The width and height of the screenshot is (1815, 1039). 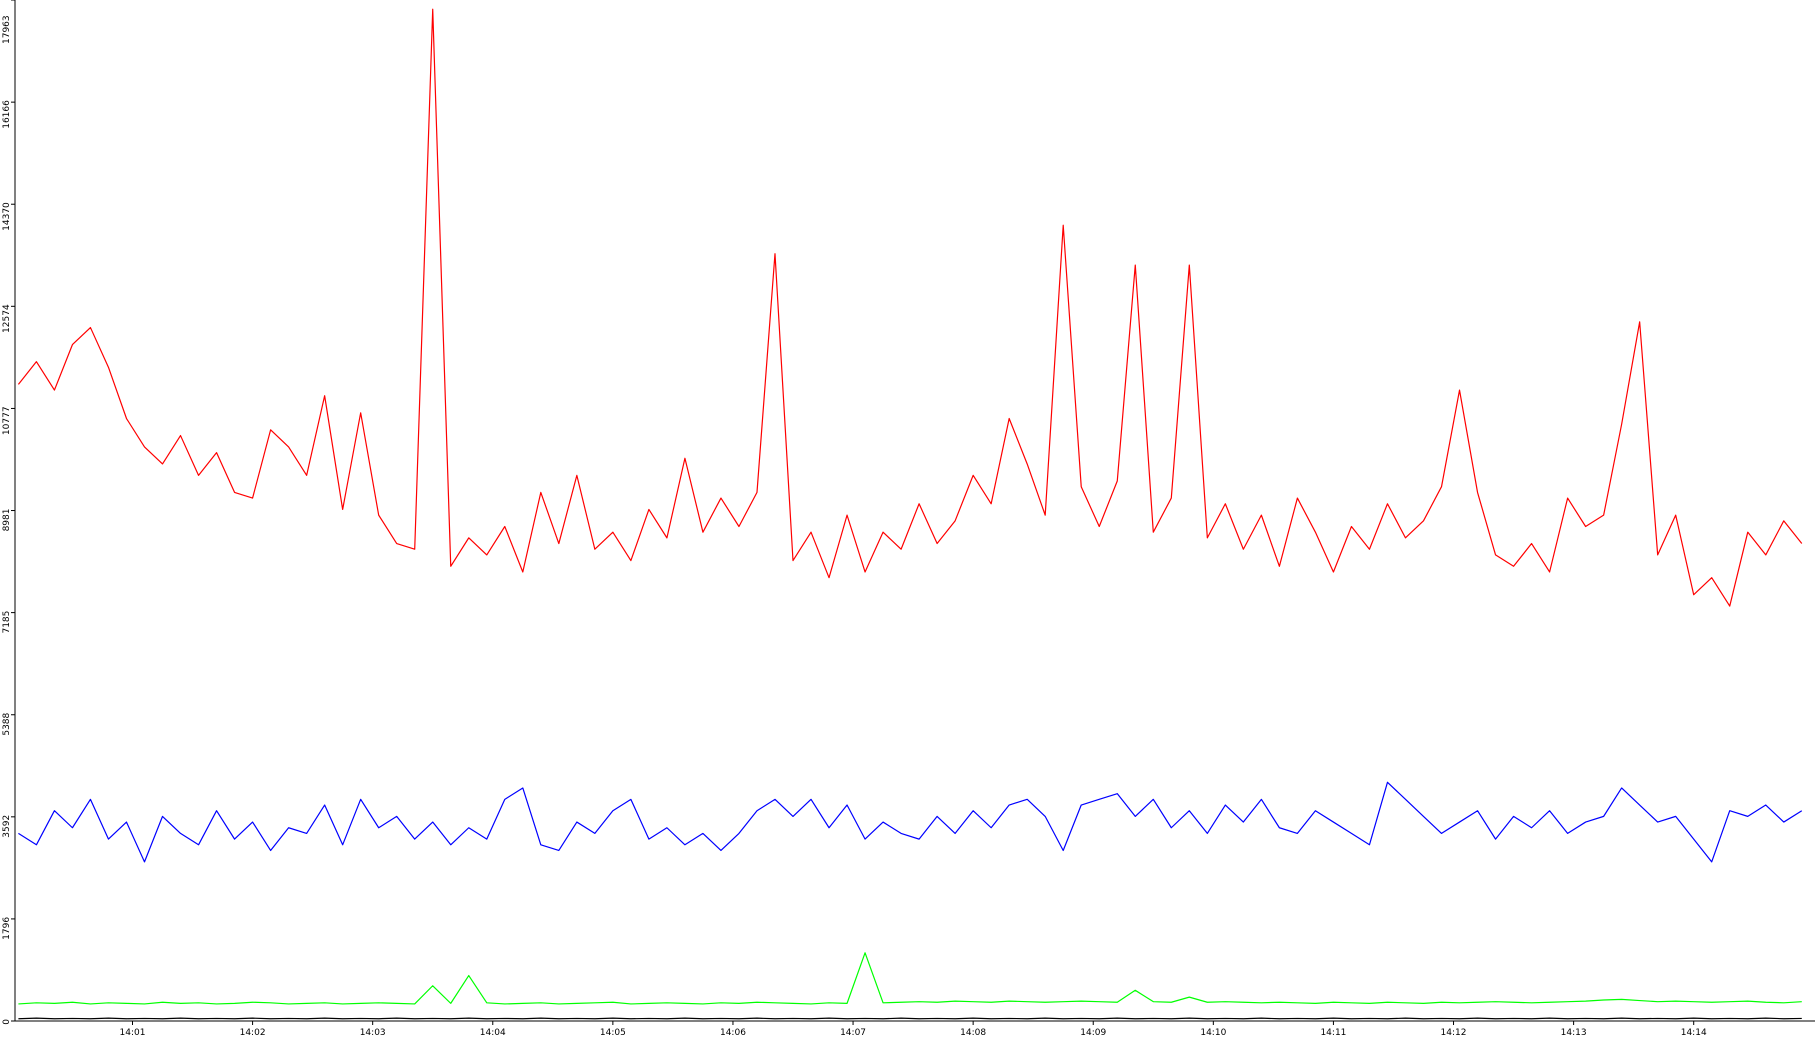 What do you see at coordinates (733, 1033) in the screenshot?
I see `x-tick-label: 14:06` at bounding box center [733, 1033].